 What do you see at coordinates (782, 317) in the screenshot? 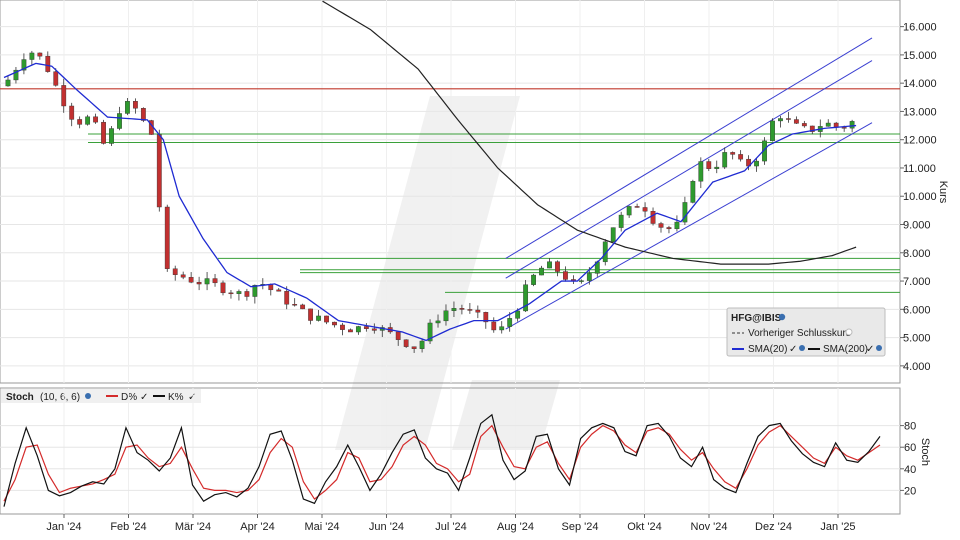
I see `legend-title-settings-icon` at bounding box center [782, 317].